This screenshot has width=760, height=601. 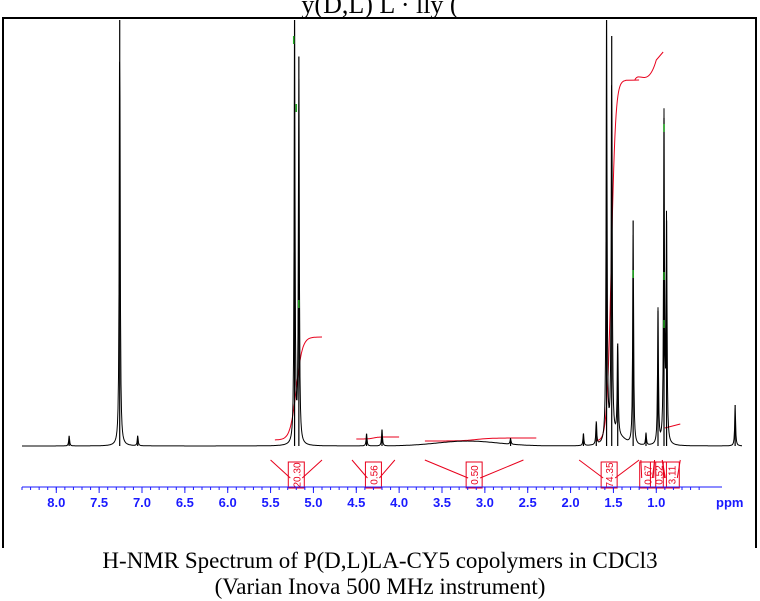 What do you see at coordinates (485, 502) in the screenshot?
I see `ppm-tick-label: 3.0` at bounding box center [485, 502].